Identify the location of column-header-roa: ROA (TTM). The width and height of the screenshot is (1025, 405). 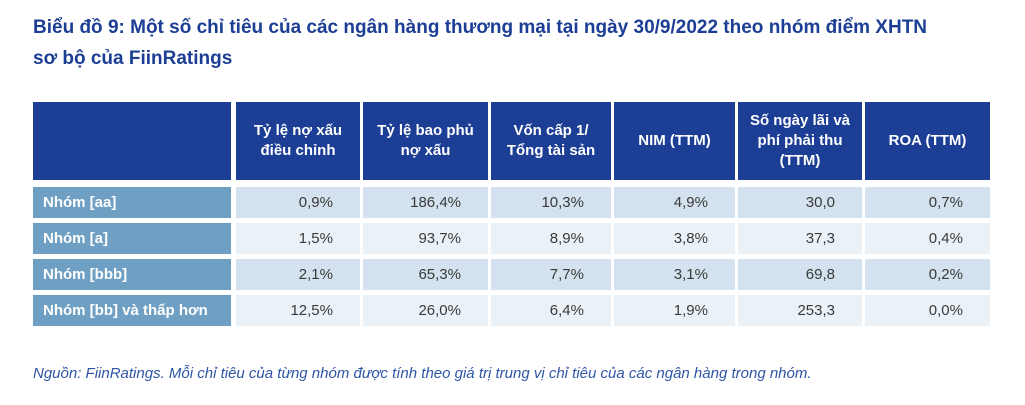
(927, 144).